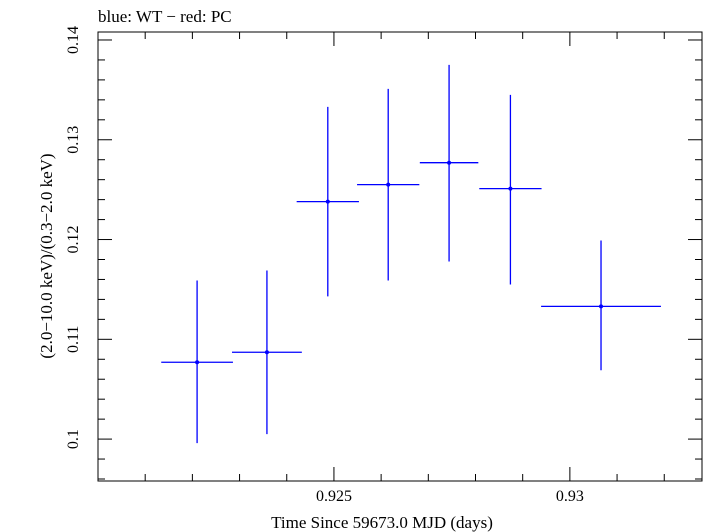 This screenshot has height=532, width=705. What do you see at coordinates (73, 140) in the screenshot?
I see `y-tick-label: 0.13` at bounding box center [73, 140].